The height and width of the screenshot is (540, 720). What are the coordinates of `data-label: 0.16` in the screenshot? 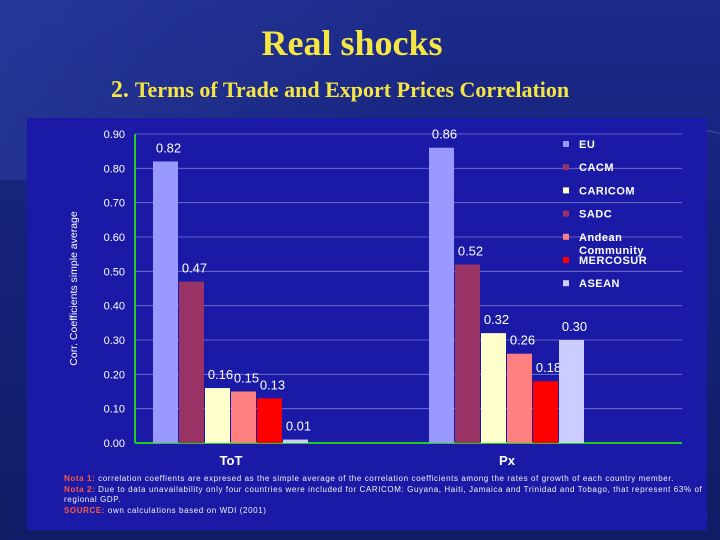 It's located at (220, 374).